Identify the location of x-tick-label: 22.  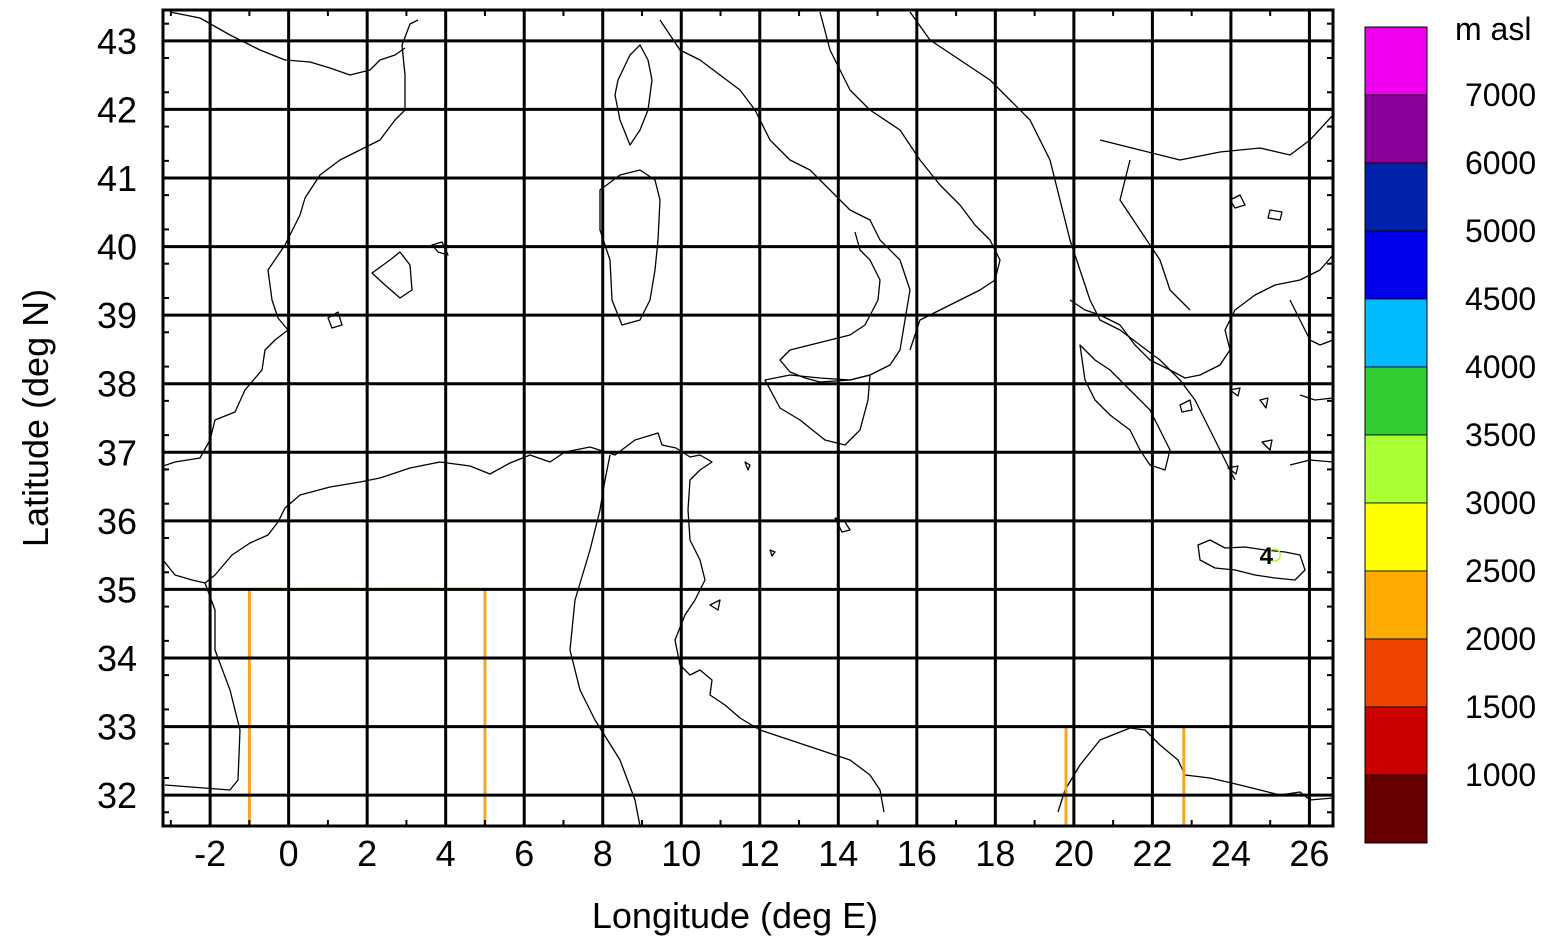
(1152, 853).